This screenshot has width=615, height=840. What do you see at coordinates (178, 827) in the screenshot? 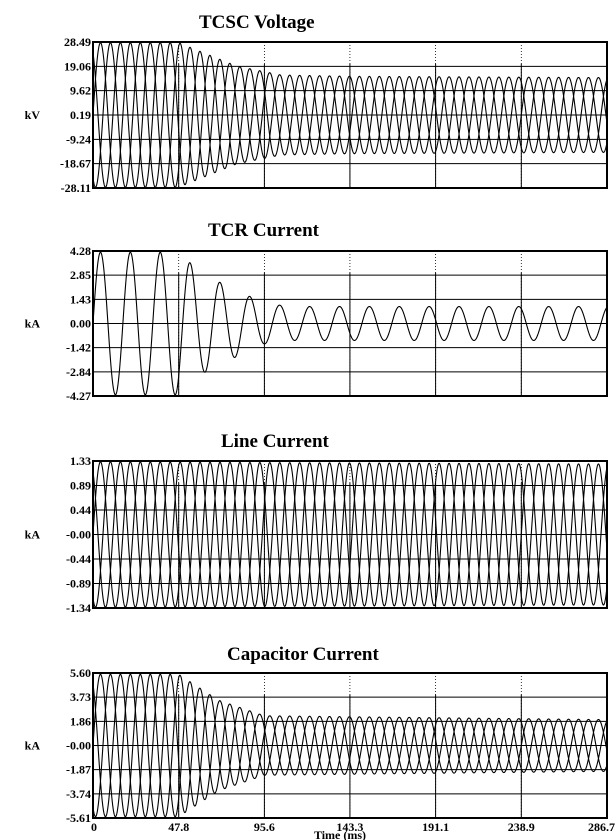
I see `x-tick-label: 47.8` at bounding box center [178, 827].